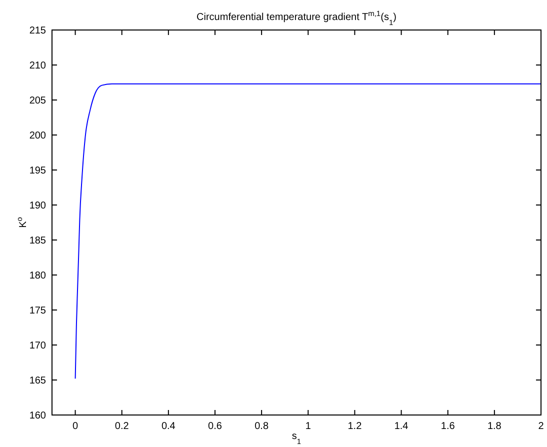 This screenshot has width=547, height=447. Describe the element at coordinates (37, 346) in the screenshot. I see `y-tick-label: 170` at that location.